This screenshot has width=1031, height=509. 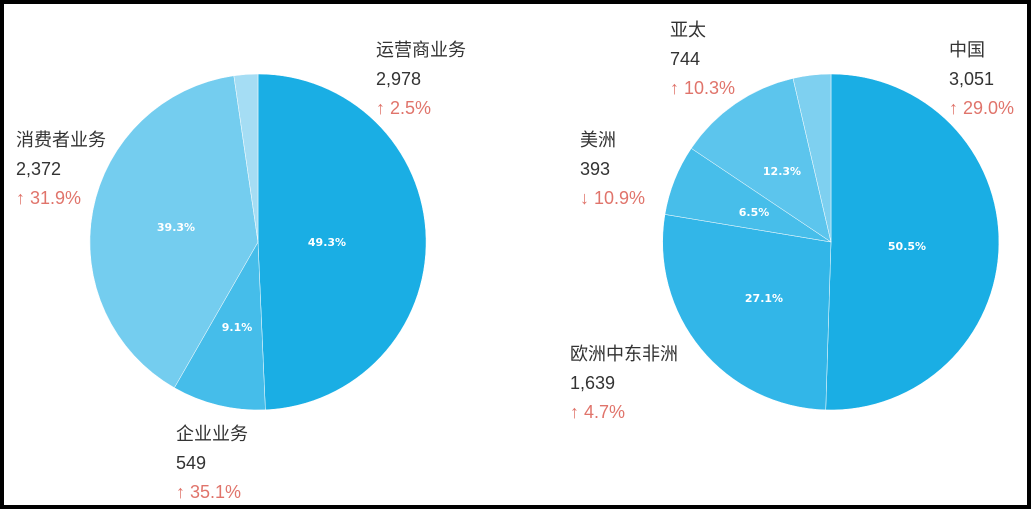 I want to click on label-consumer: 消费者业务 2,372 ↑ 31.9%, so click(x=61, y=169).